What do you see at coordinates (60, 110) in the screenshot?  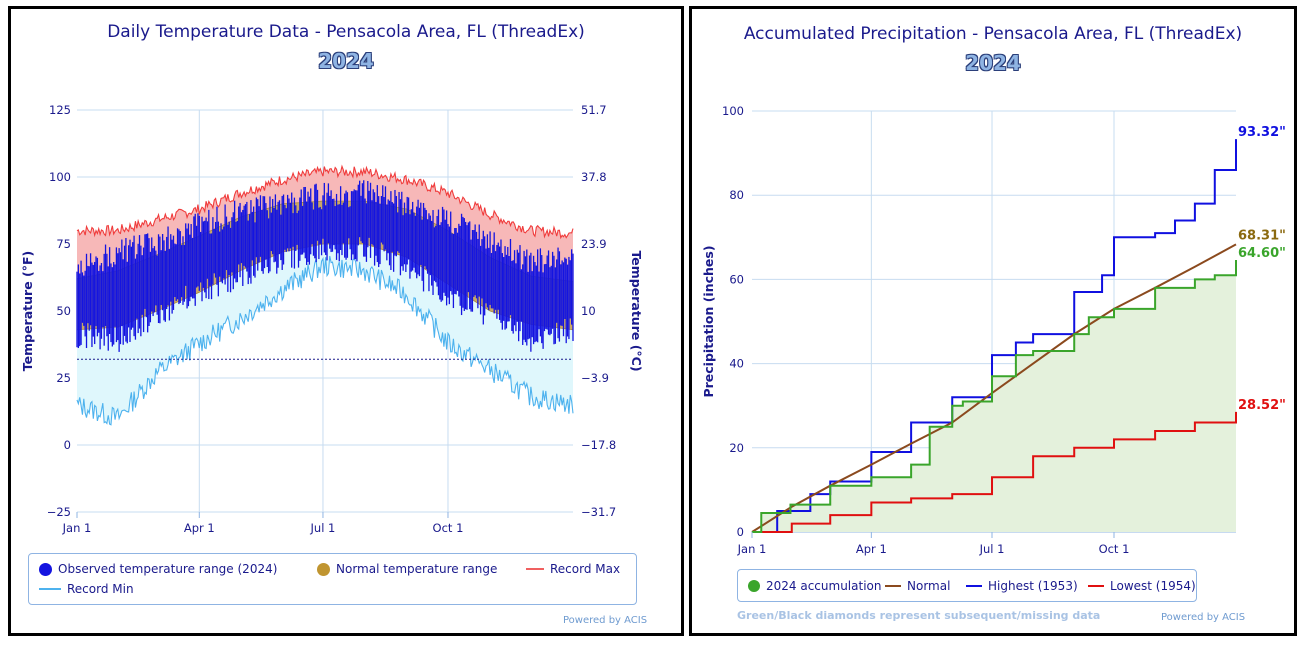 I see `y-tick-label: 125` at bounding box center [60, 110].